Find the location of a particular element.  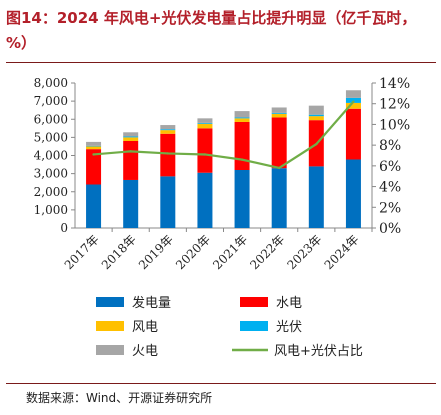

left-tick-label: 2,000 is located at coordinates (51, 192).